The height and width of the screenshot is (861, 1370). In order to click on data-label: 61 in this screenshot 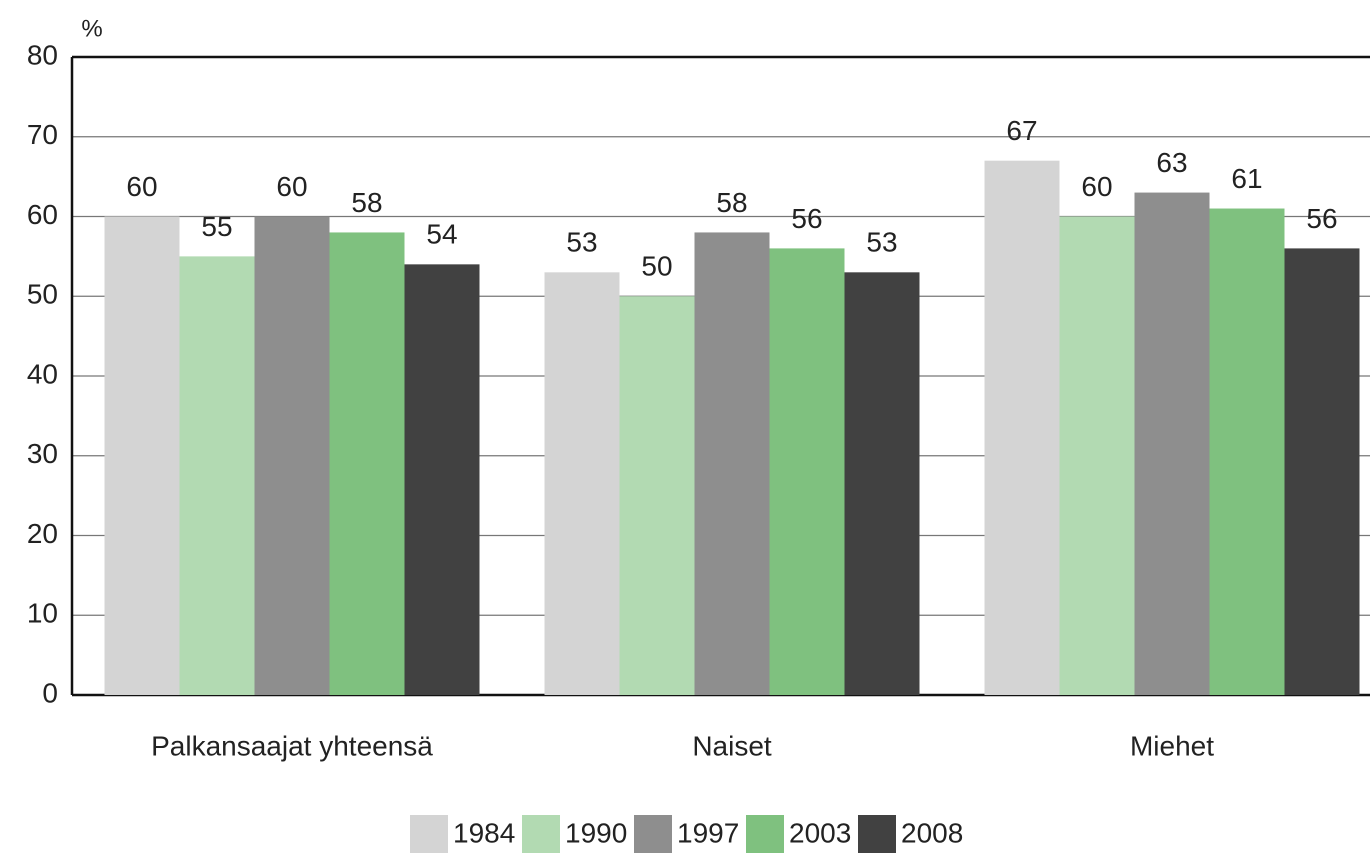, I will do `click(1246, 178)`.